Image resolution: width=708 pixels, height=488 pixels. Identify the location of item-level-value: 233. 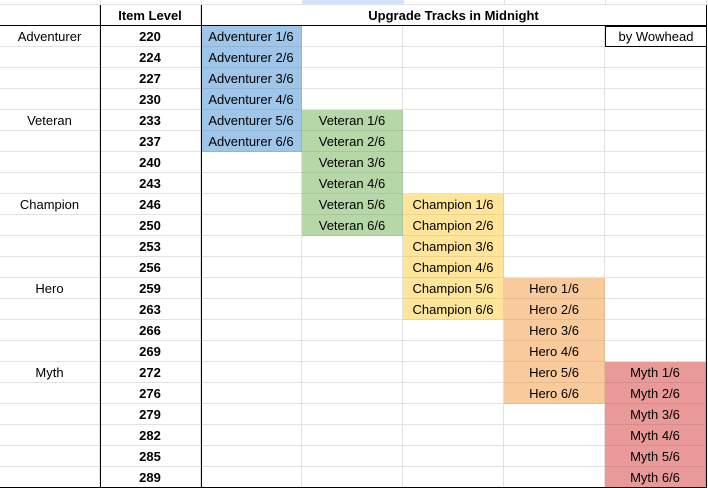
(150, 120).